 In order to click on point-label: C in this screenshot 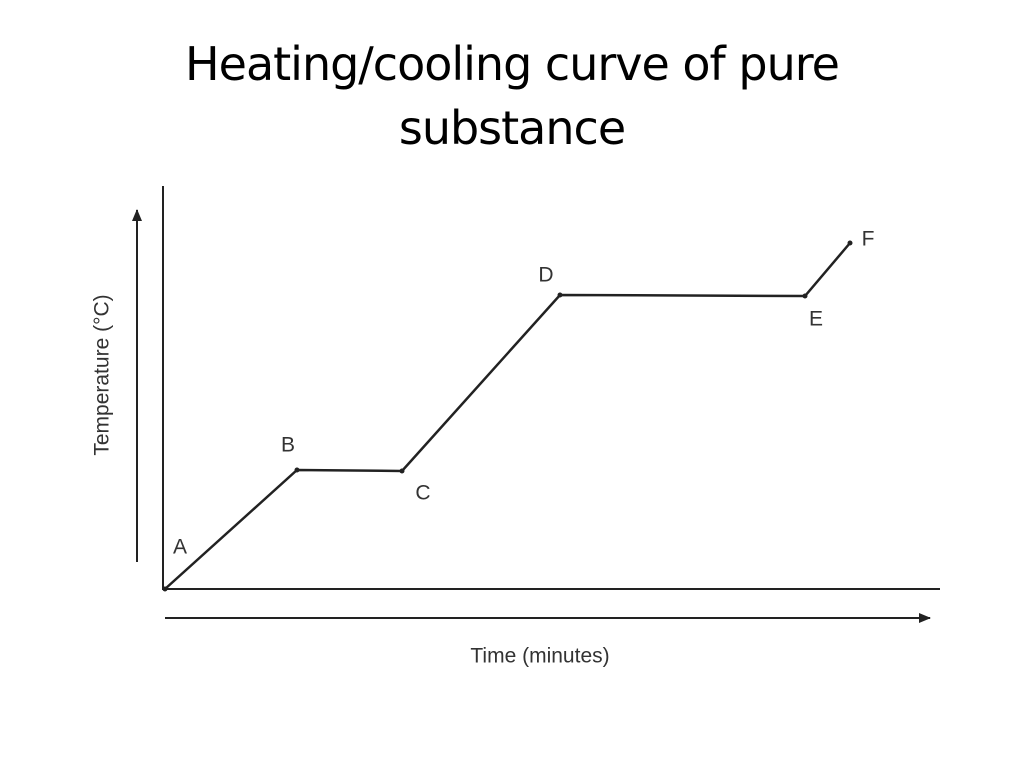, I will do `click(422, 493)`.